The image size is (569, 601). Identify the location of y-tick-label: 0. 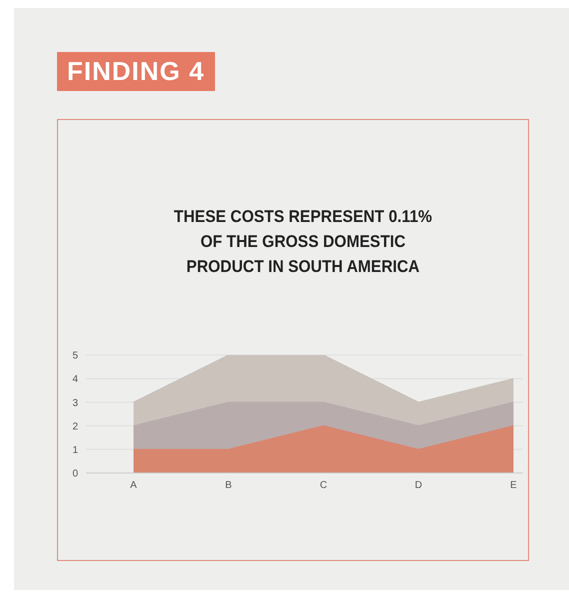
(75, 474).